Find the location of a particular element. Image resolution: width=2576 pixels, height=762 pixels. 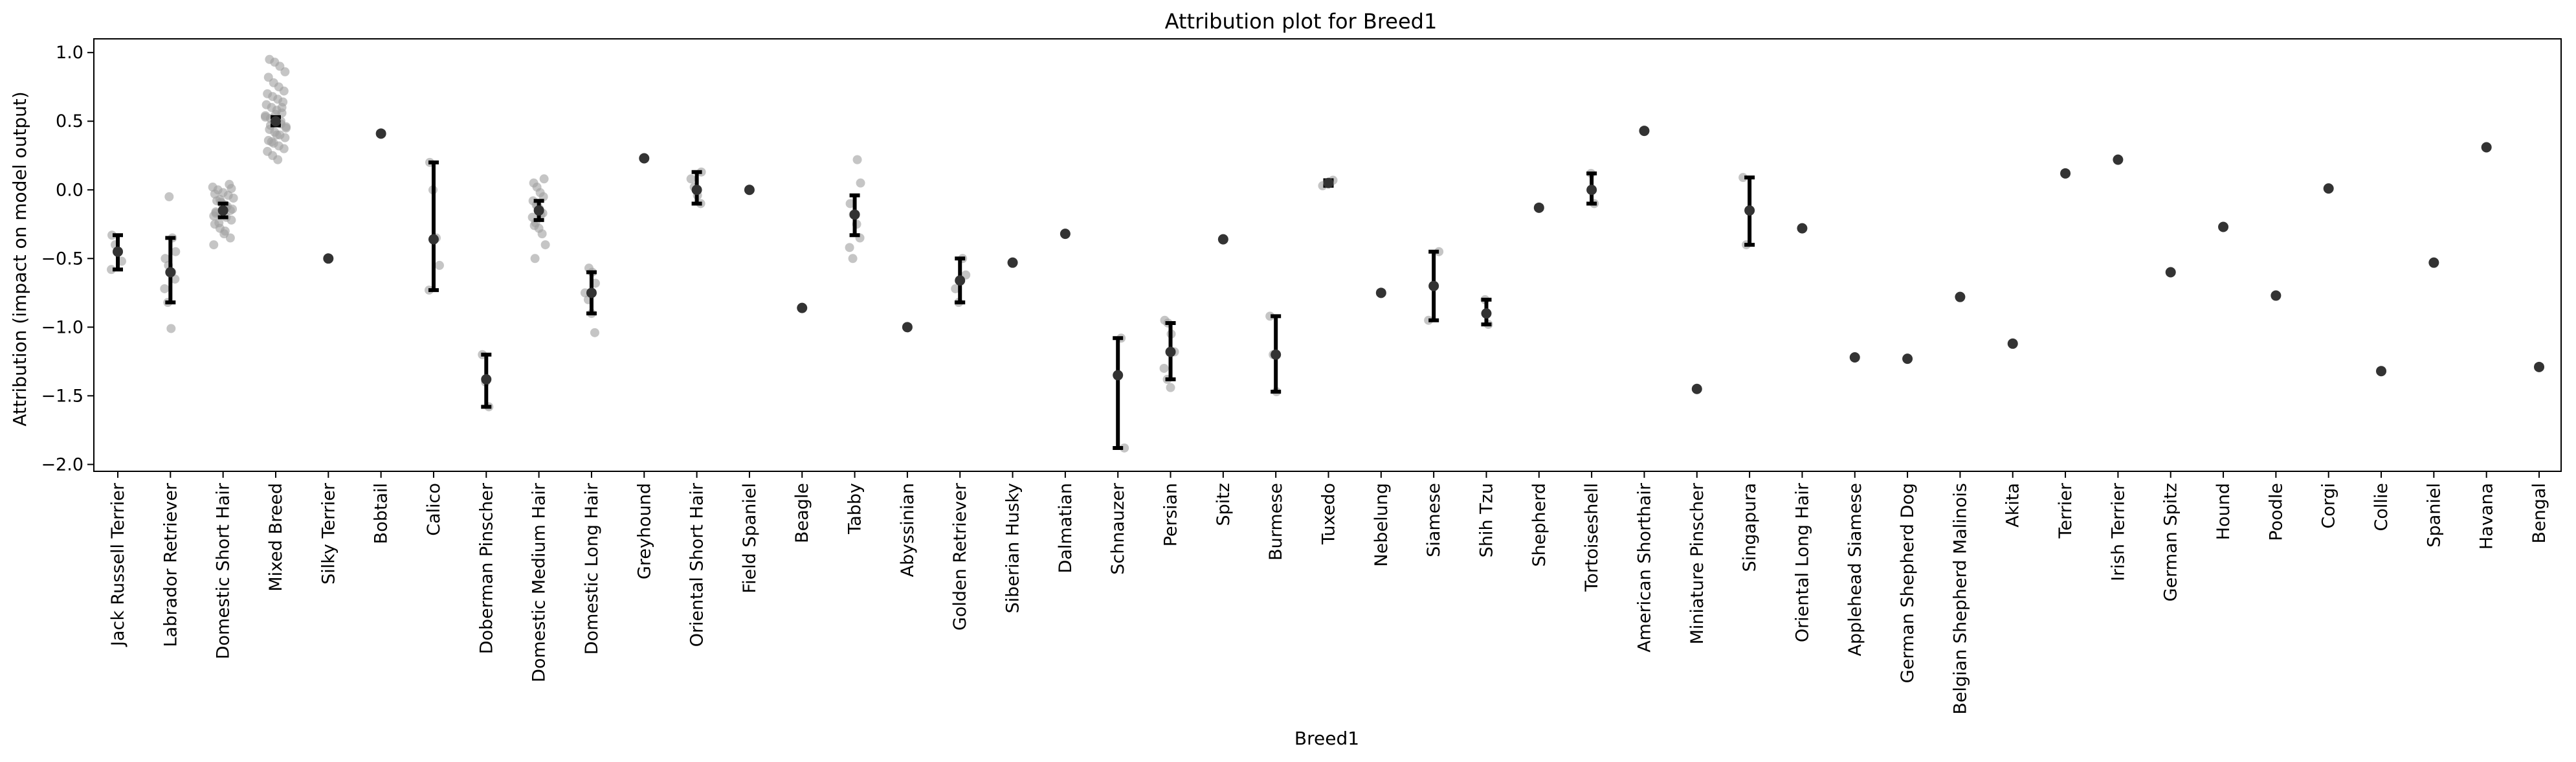

x-tick-label: Shepherd is located at coordinates (1539, 525).